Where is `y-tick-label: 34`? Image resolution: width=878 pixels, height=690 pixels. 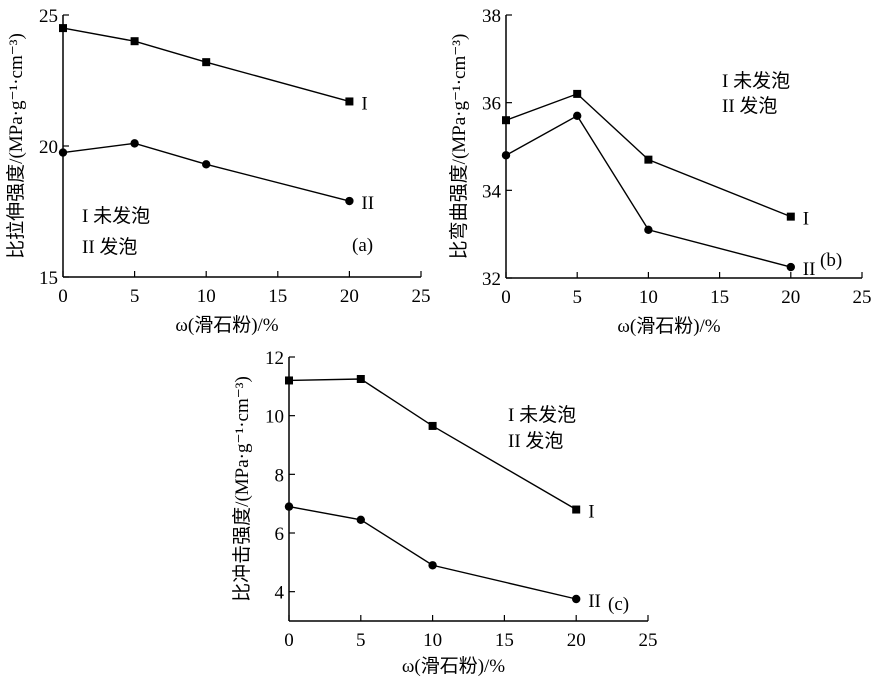
y-tick-label: 34 is located at coordinates (492, 191).